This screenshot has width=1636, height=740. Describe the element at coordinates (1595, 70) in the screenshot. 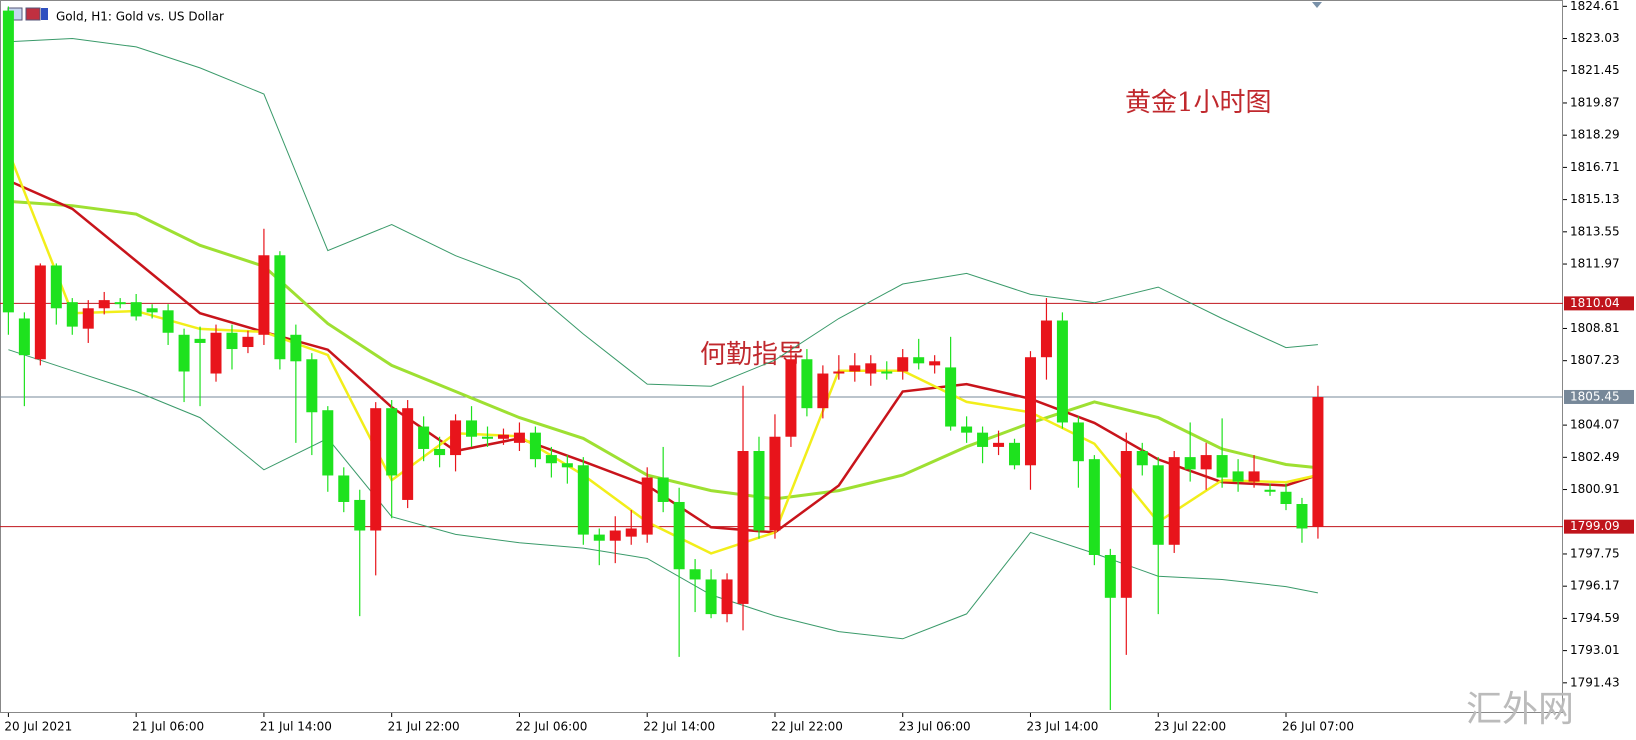

I see `y-tick-label: 1821.45` at that location.